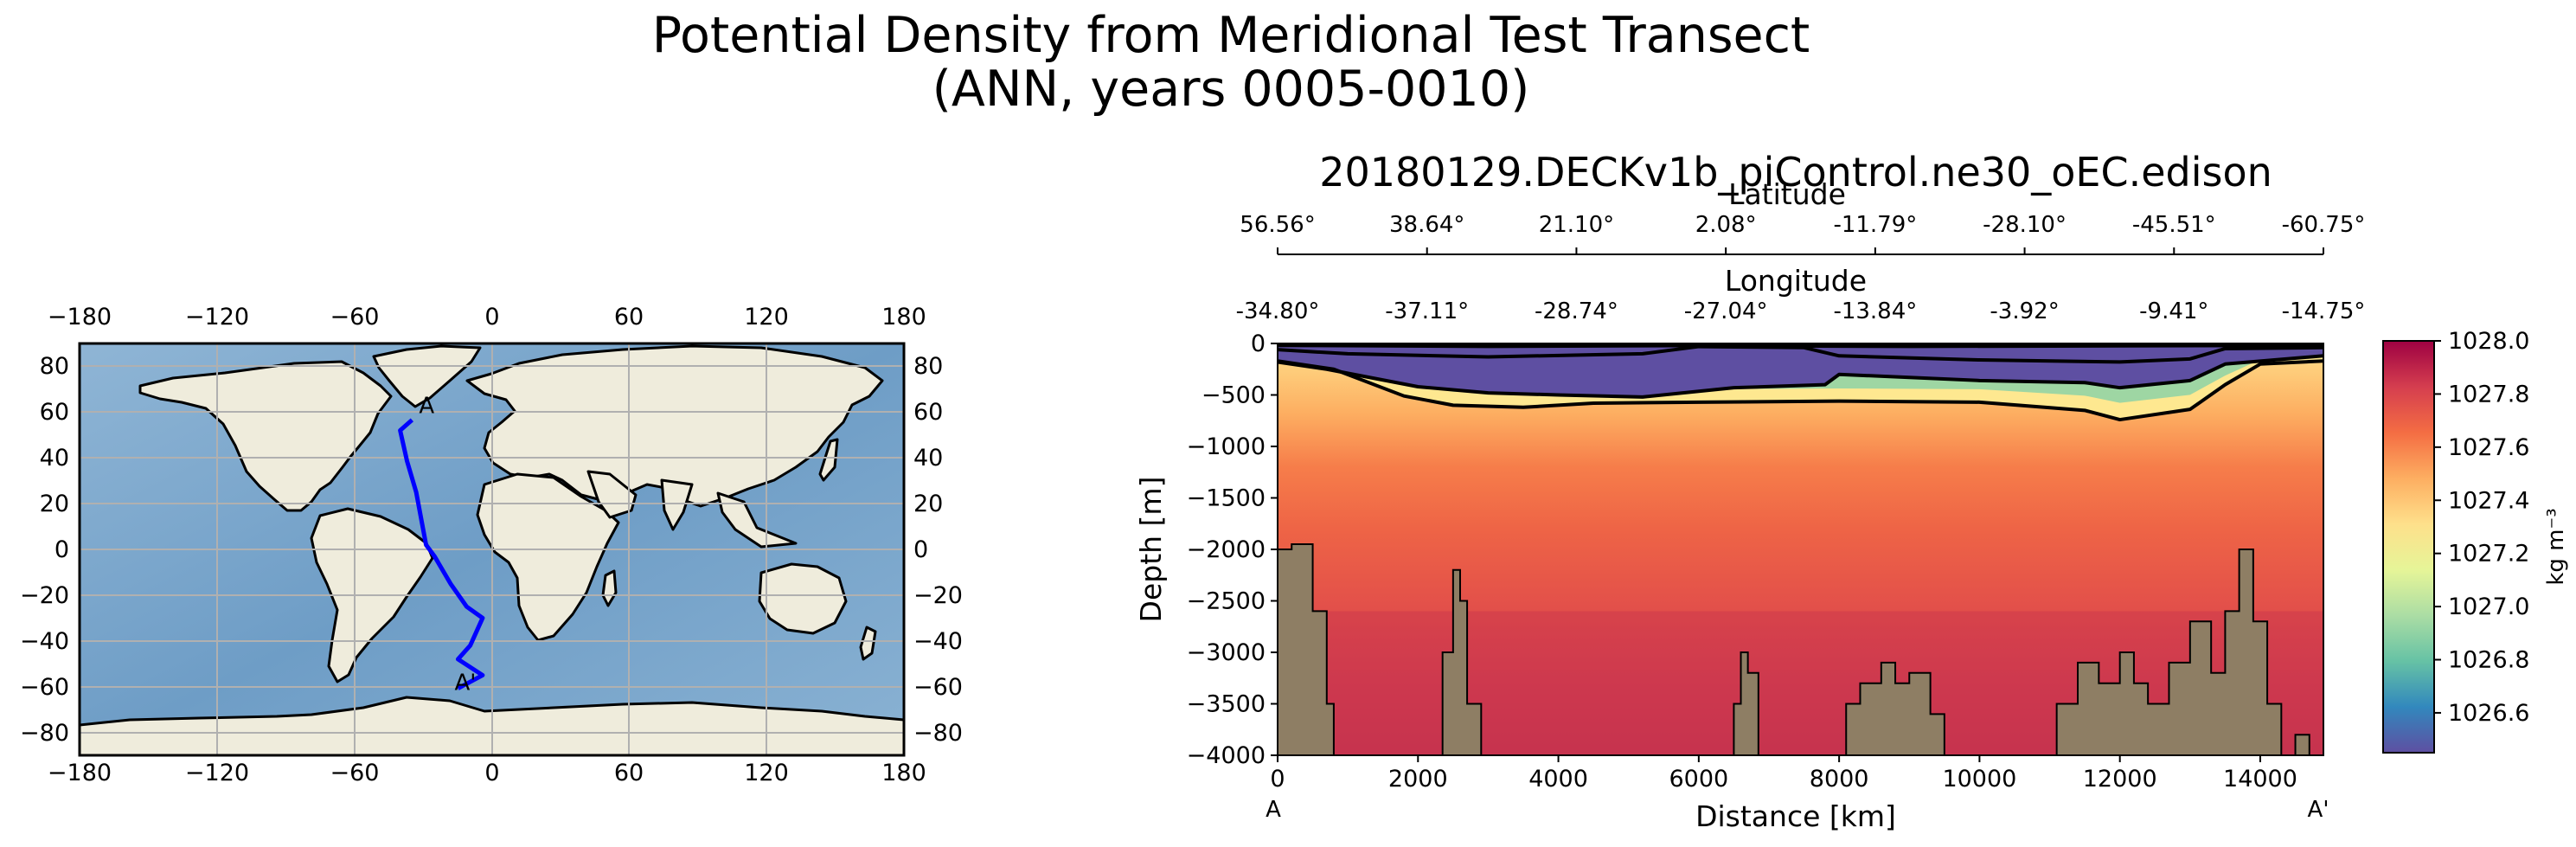  What do you see at coordinates (1231, 89) in the screenshot?
I see `figure-suptitle-line2: (ANN, years 0005-0010)` at bounding box center [1231, 89].